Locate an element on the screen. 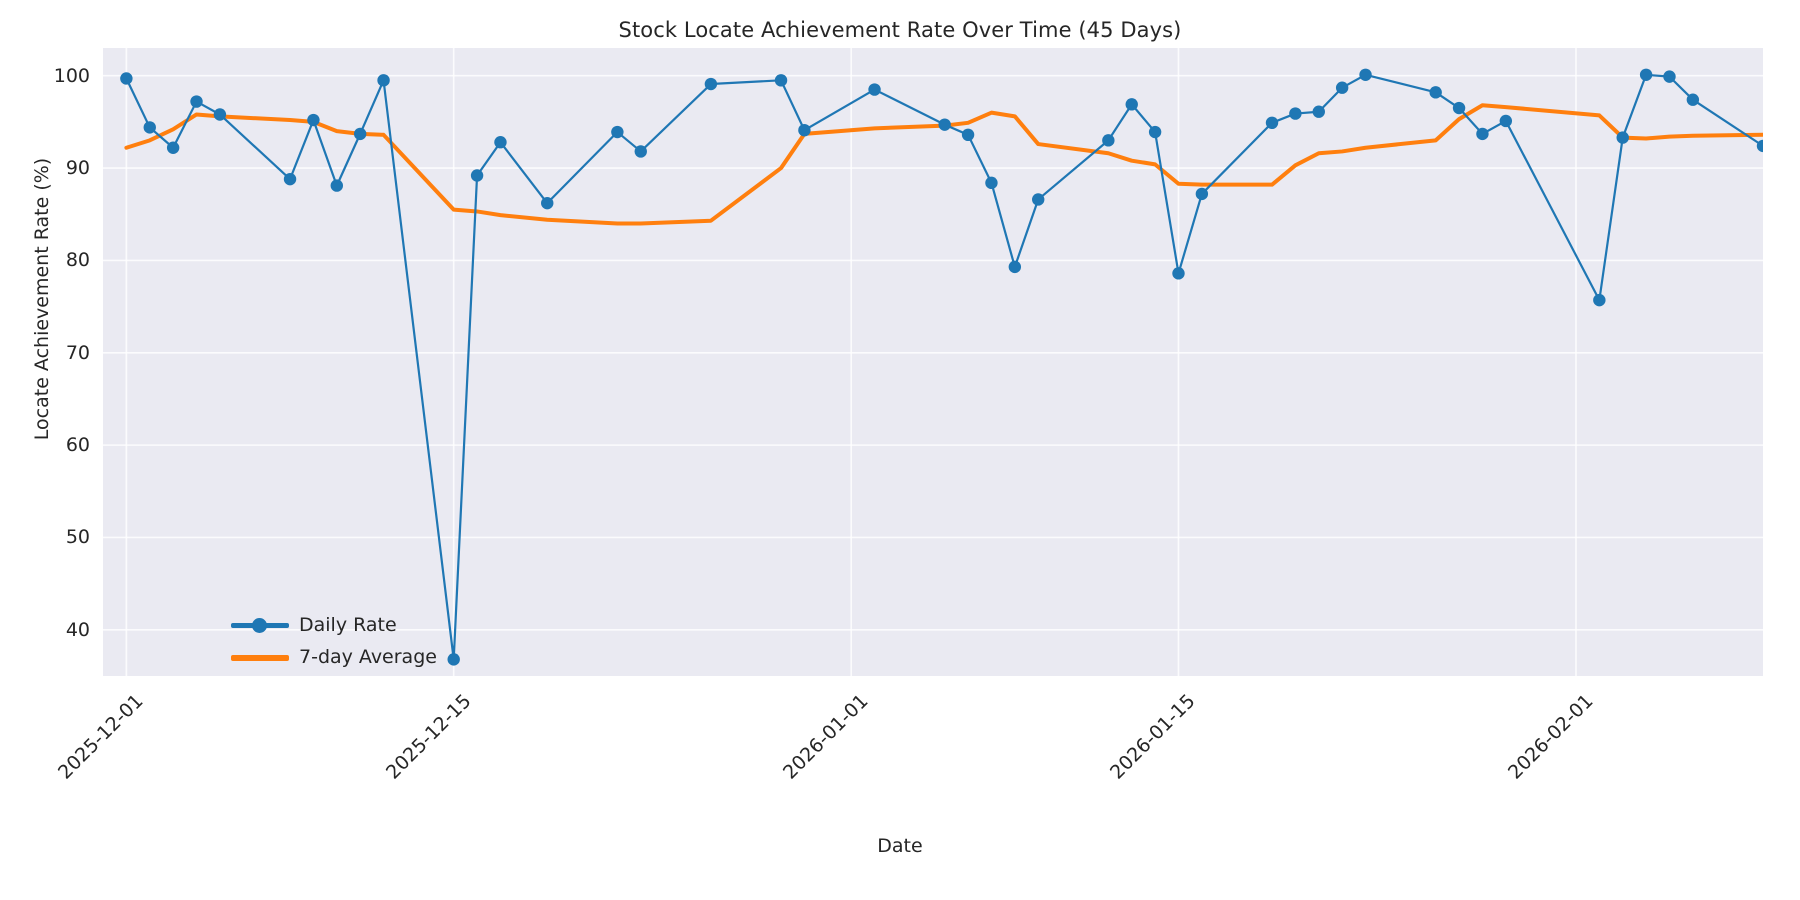  y-tick-label: 40 is located at coordinates (77, 629).